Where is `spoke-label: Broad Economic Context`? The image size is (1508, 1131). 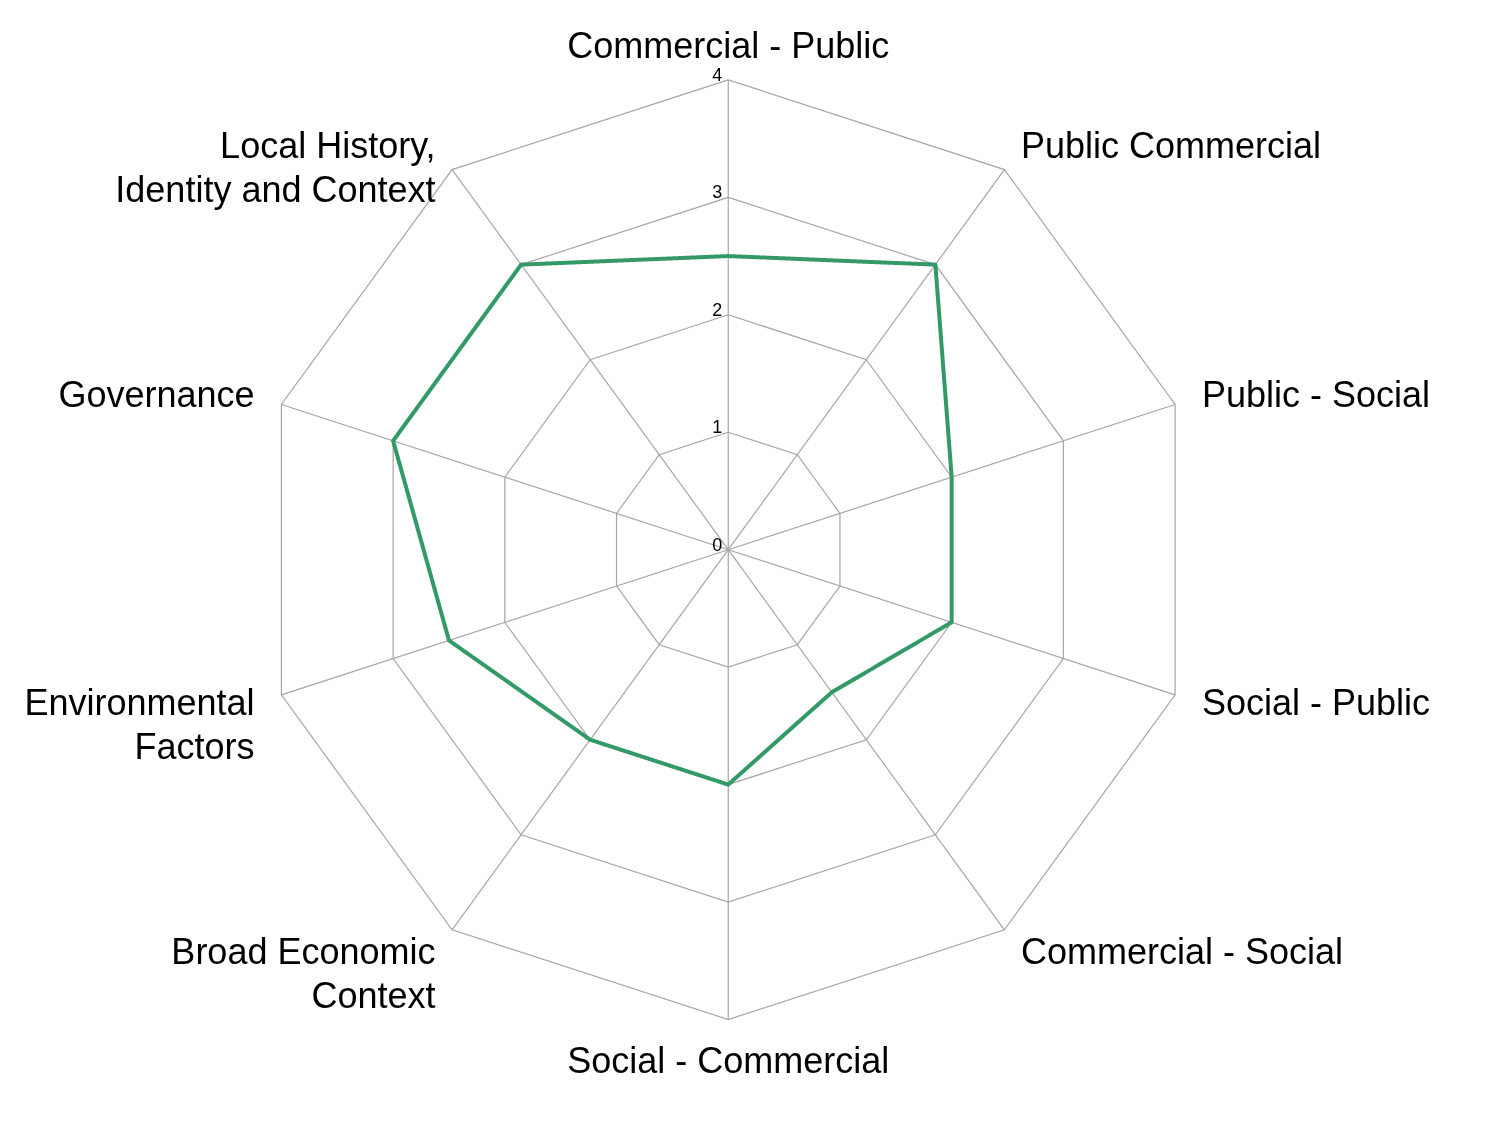 spoke-label: Broad Economic Context is located at coordinates (303, 973).